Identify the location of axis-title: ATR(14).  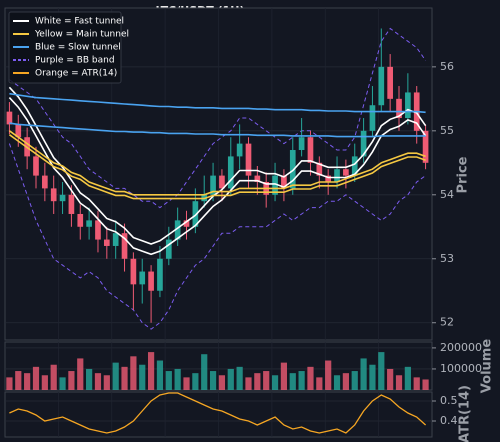
(465, 413).